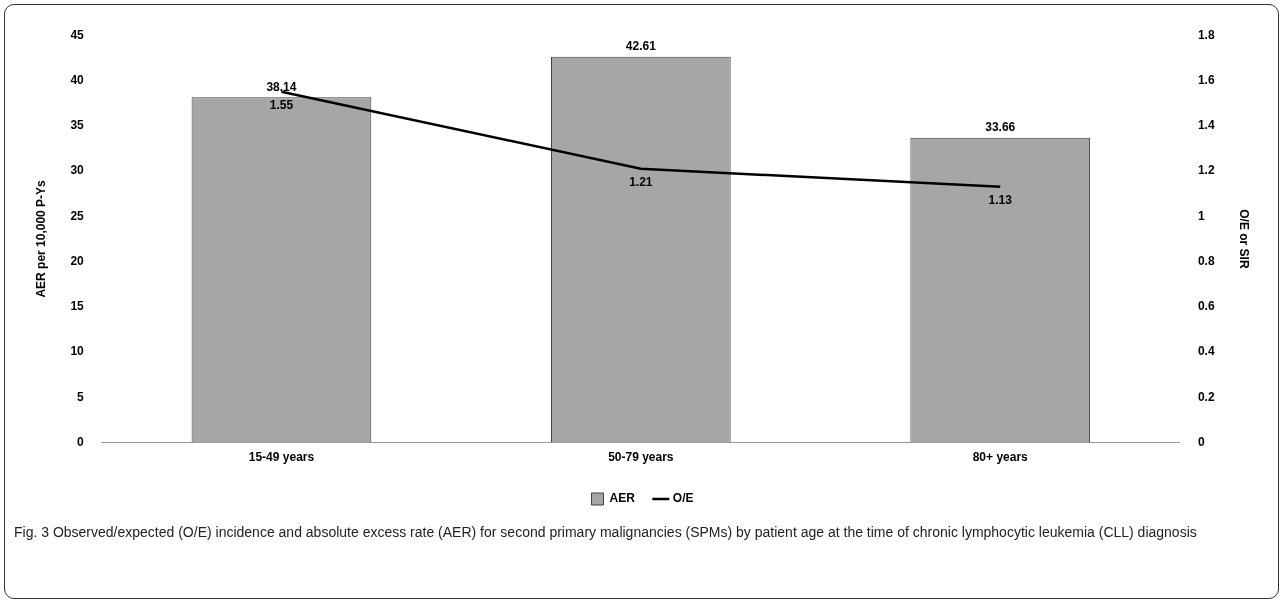  I want to click on y-tick-label: 10, so click(77, 351).